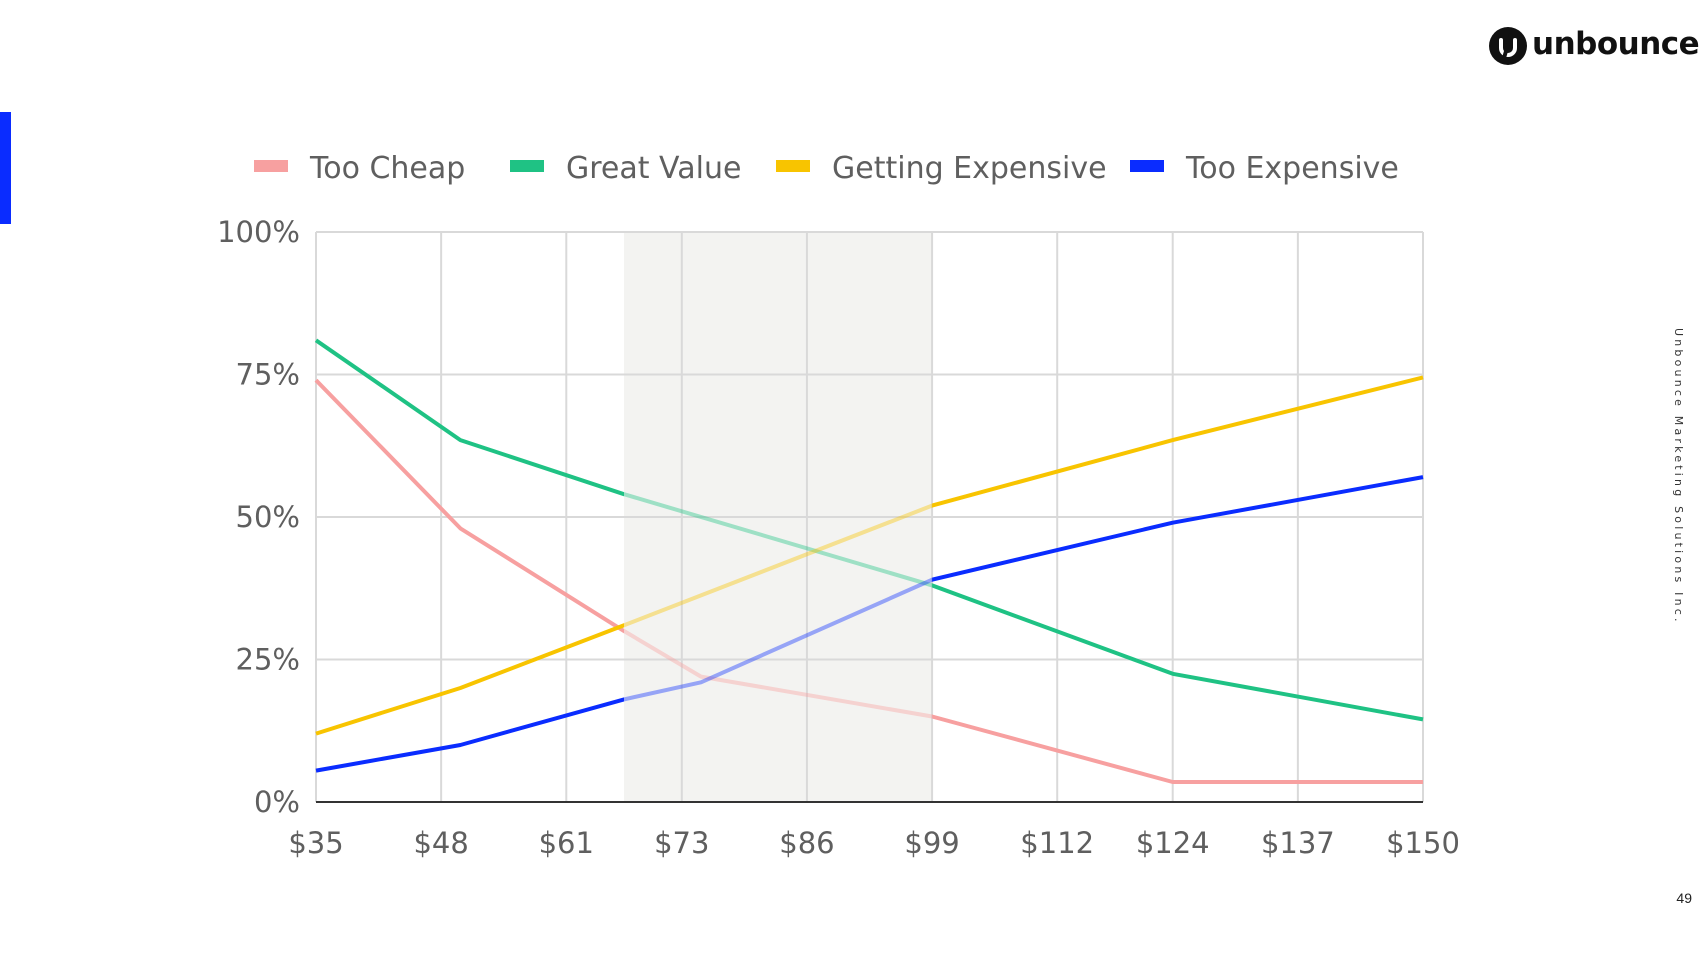  What do you see at coordinates (1173, 843) in the screenshot?
I see `x-tick-label: $124` at bounding box center [1173, 843].